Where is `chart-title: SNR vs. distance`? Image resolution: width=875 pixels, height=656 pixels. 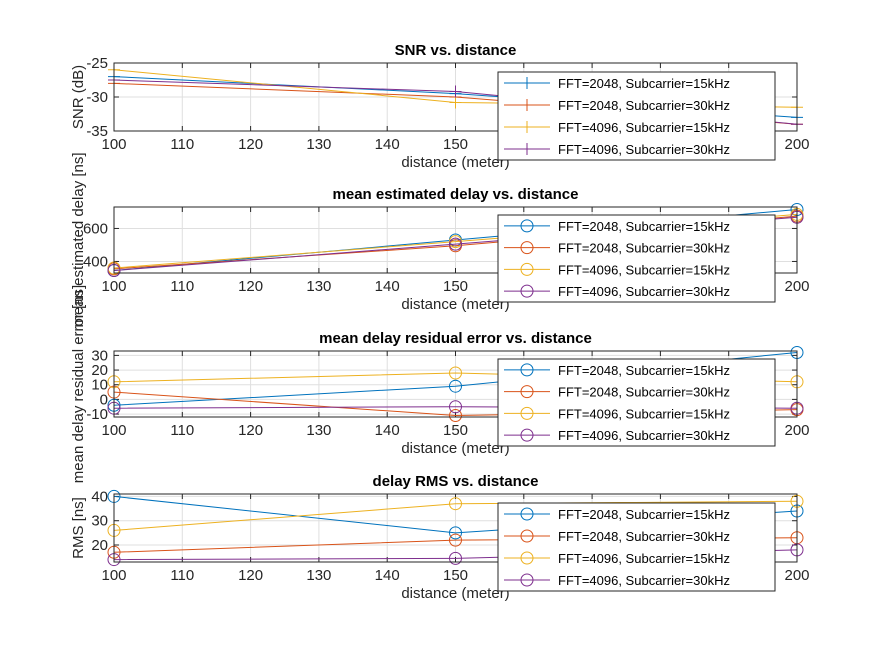 chart-title: SNR vs. distance is located at coordinates (456, 50).